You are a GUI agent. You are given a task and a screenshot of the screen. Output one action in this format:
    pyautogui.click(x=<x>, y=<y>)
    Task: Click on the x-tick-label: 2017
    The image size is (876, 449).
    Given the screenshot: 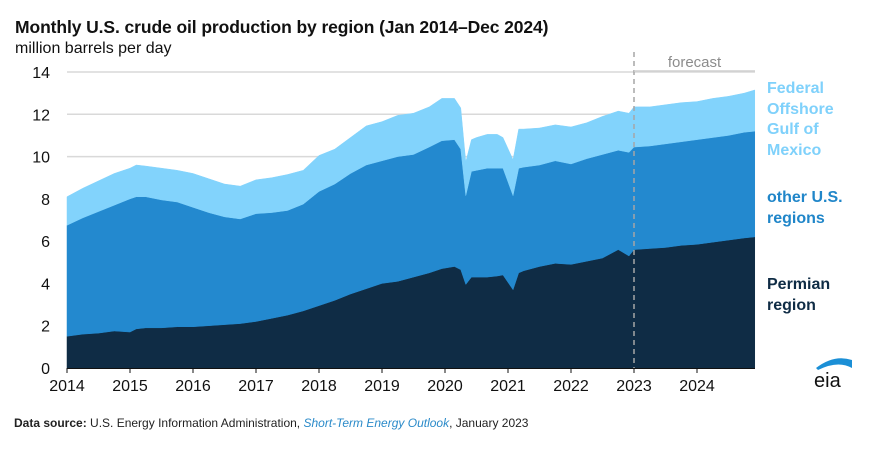 What is the action you would take?
    pyautogui.click(x=256, y=386)
    